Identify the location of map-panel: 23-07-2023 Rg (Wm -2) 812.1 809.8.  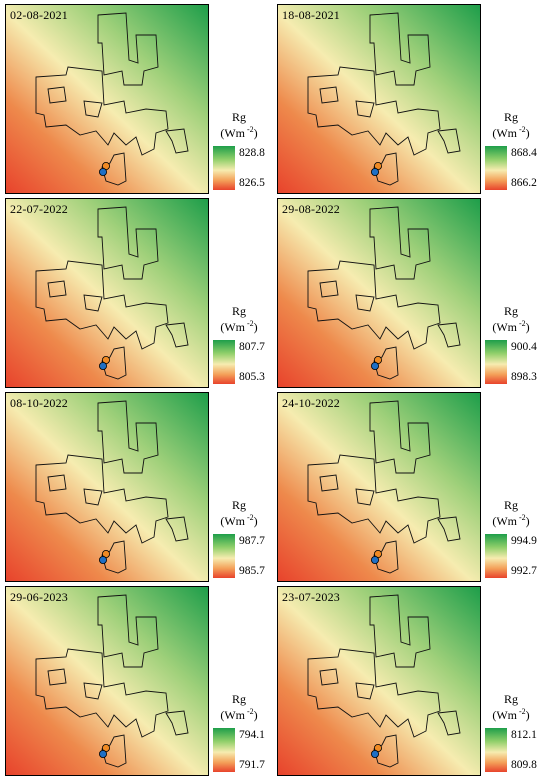
(411, 681).